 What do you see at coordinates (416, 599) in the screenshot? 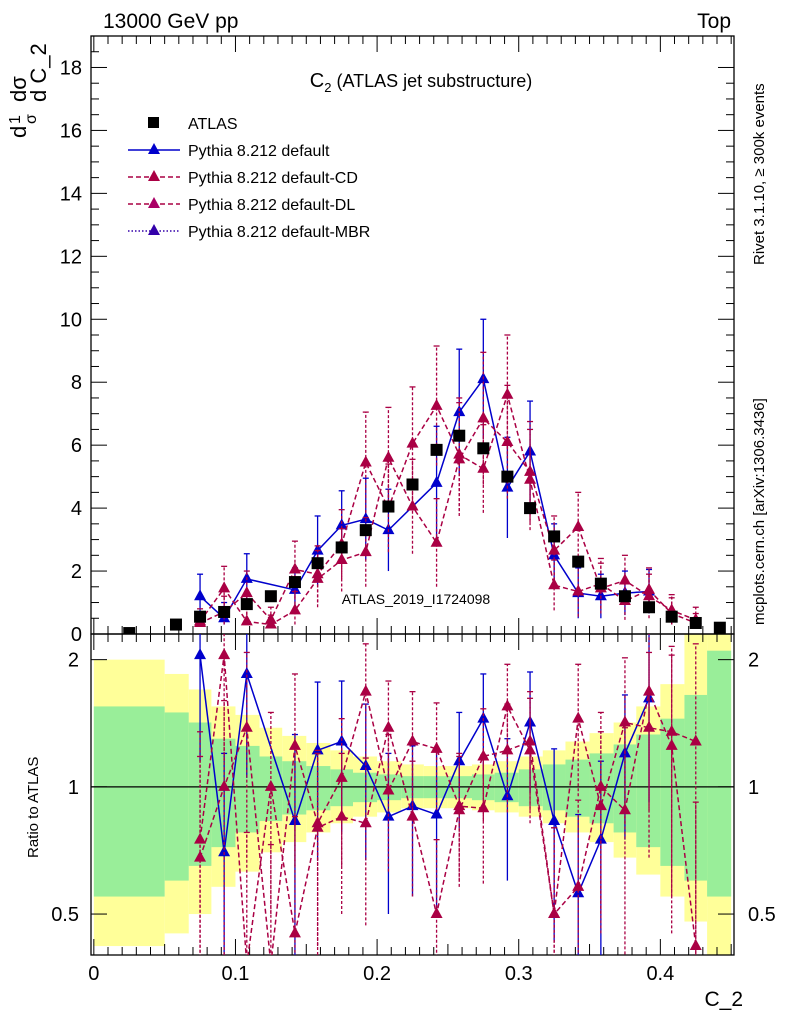
I see `watermark: ATLAS_2019_I1724098` at bounding box center [416, 599].